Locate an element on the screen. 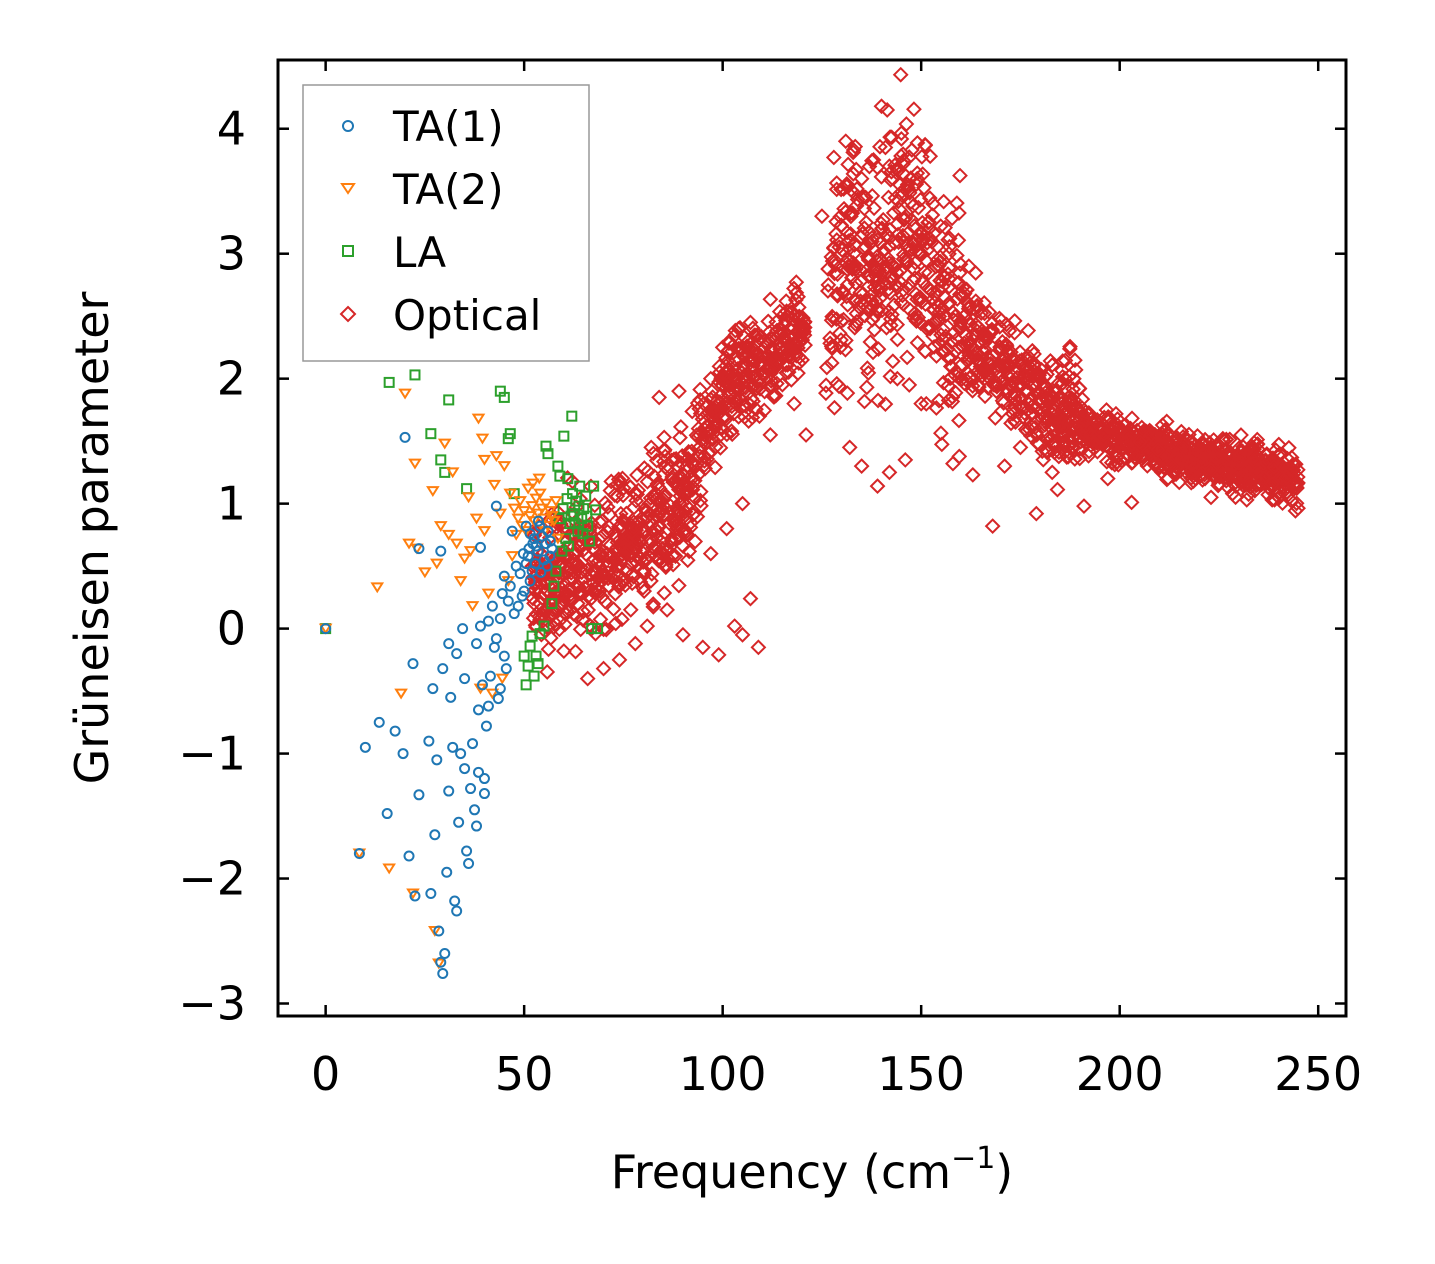 The image size is (1435, 1264). y-tick-label: 2 is located at coordinates (231, 379).